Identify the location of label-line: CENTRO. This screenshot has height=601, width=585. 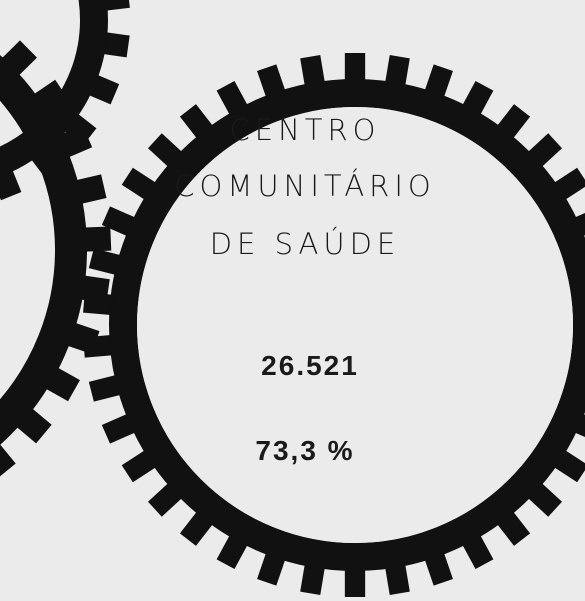
(305, 130).